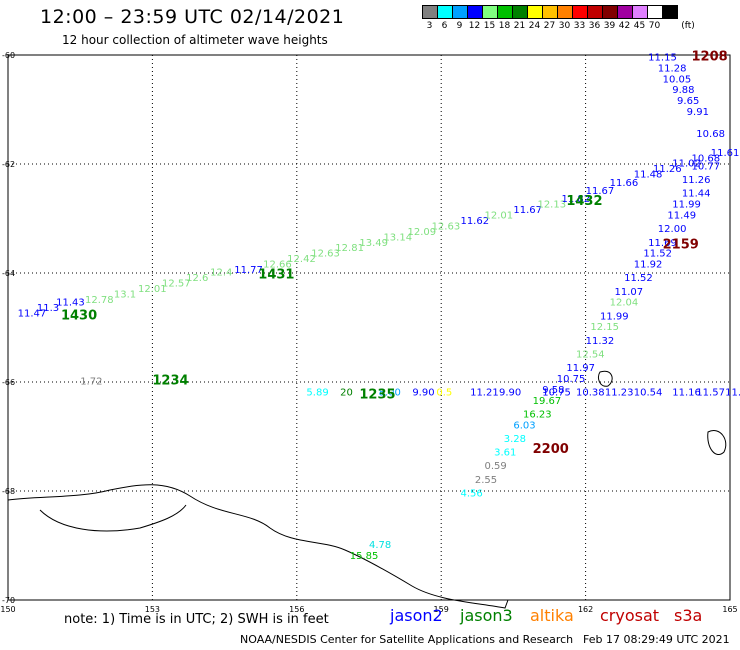  Describe the element at coordinates (564, 26) in the screenshot. I see `scale-label-9: 30` at that location.